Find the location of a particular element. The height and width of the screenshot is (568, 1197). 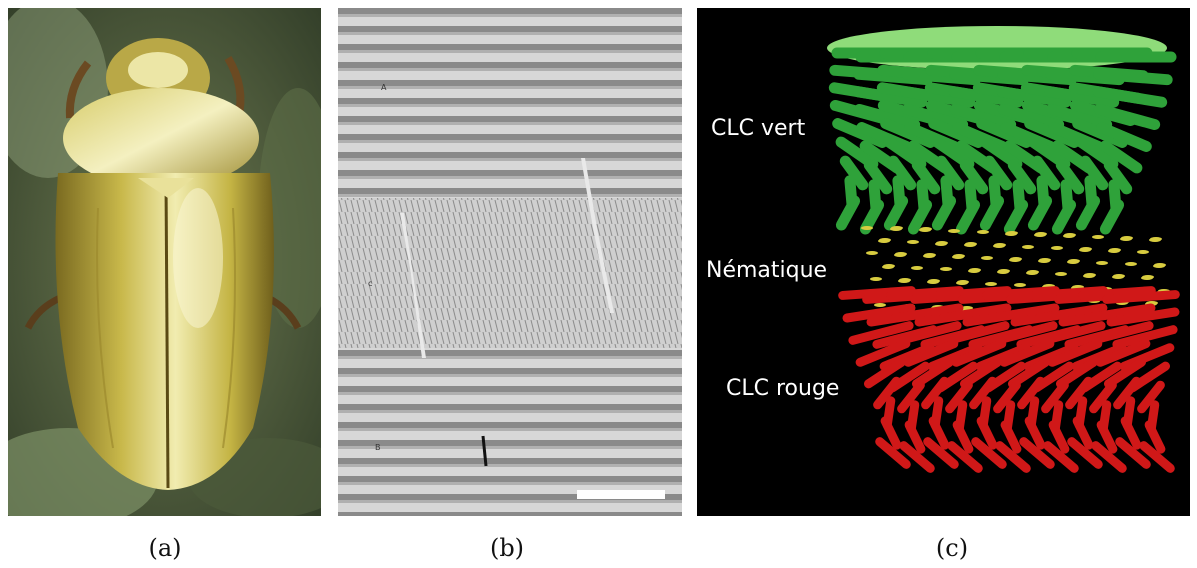

micro-label-c: c is located at coordinates (370, 283).